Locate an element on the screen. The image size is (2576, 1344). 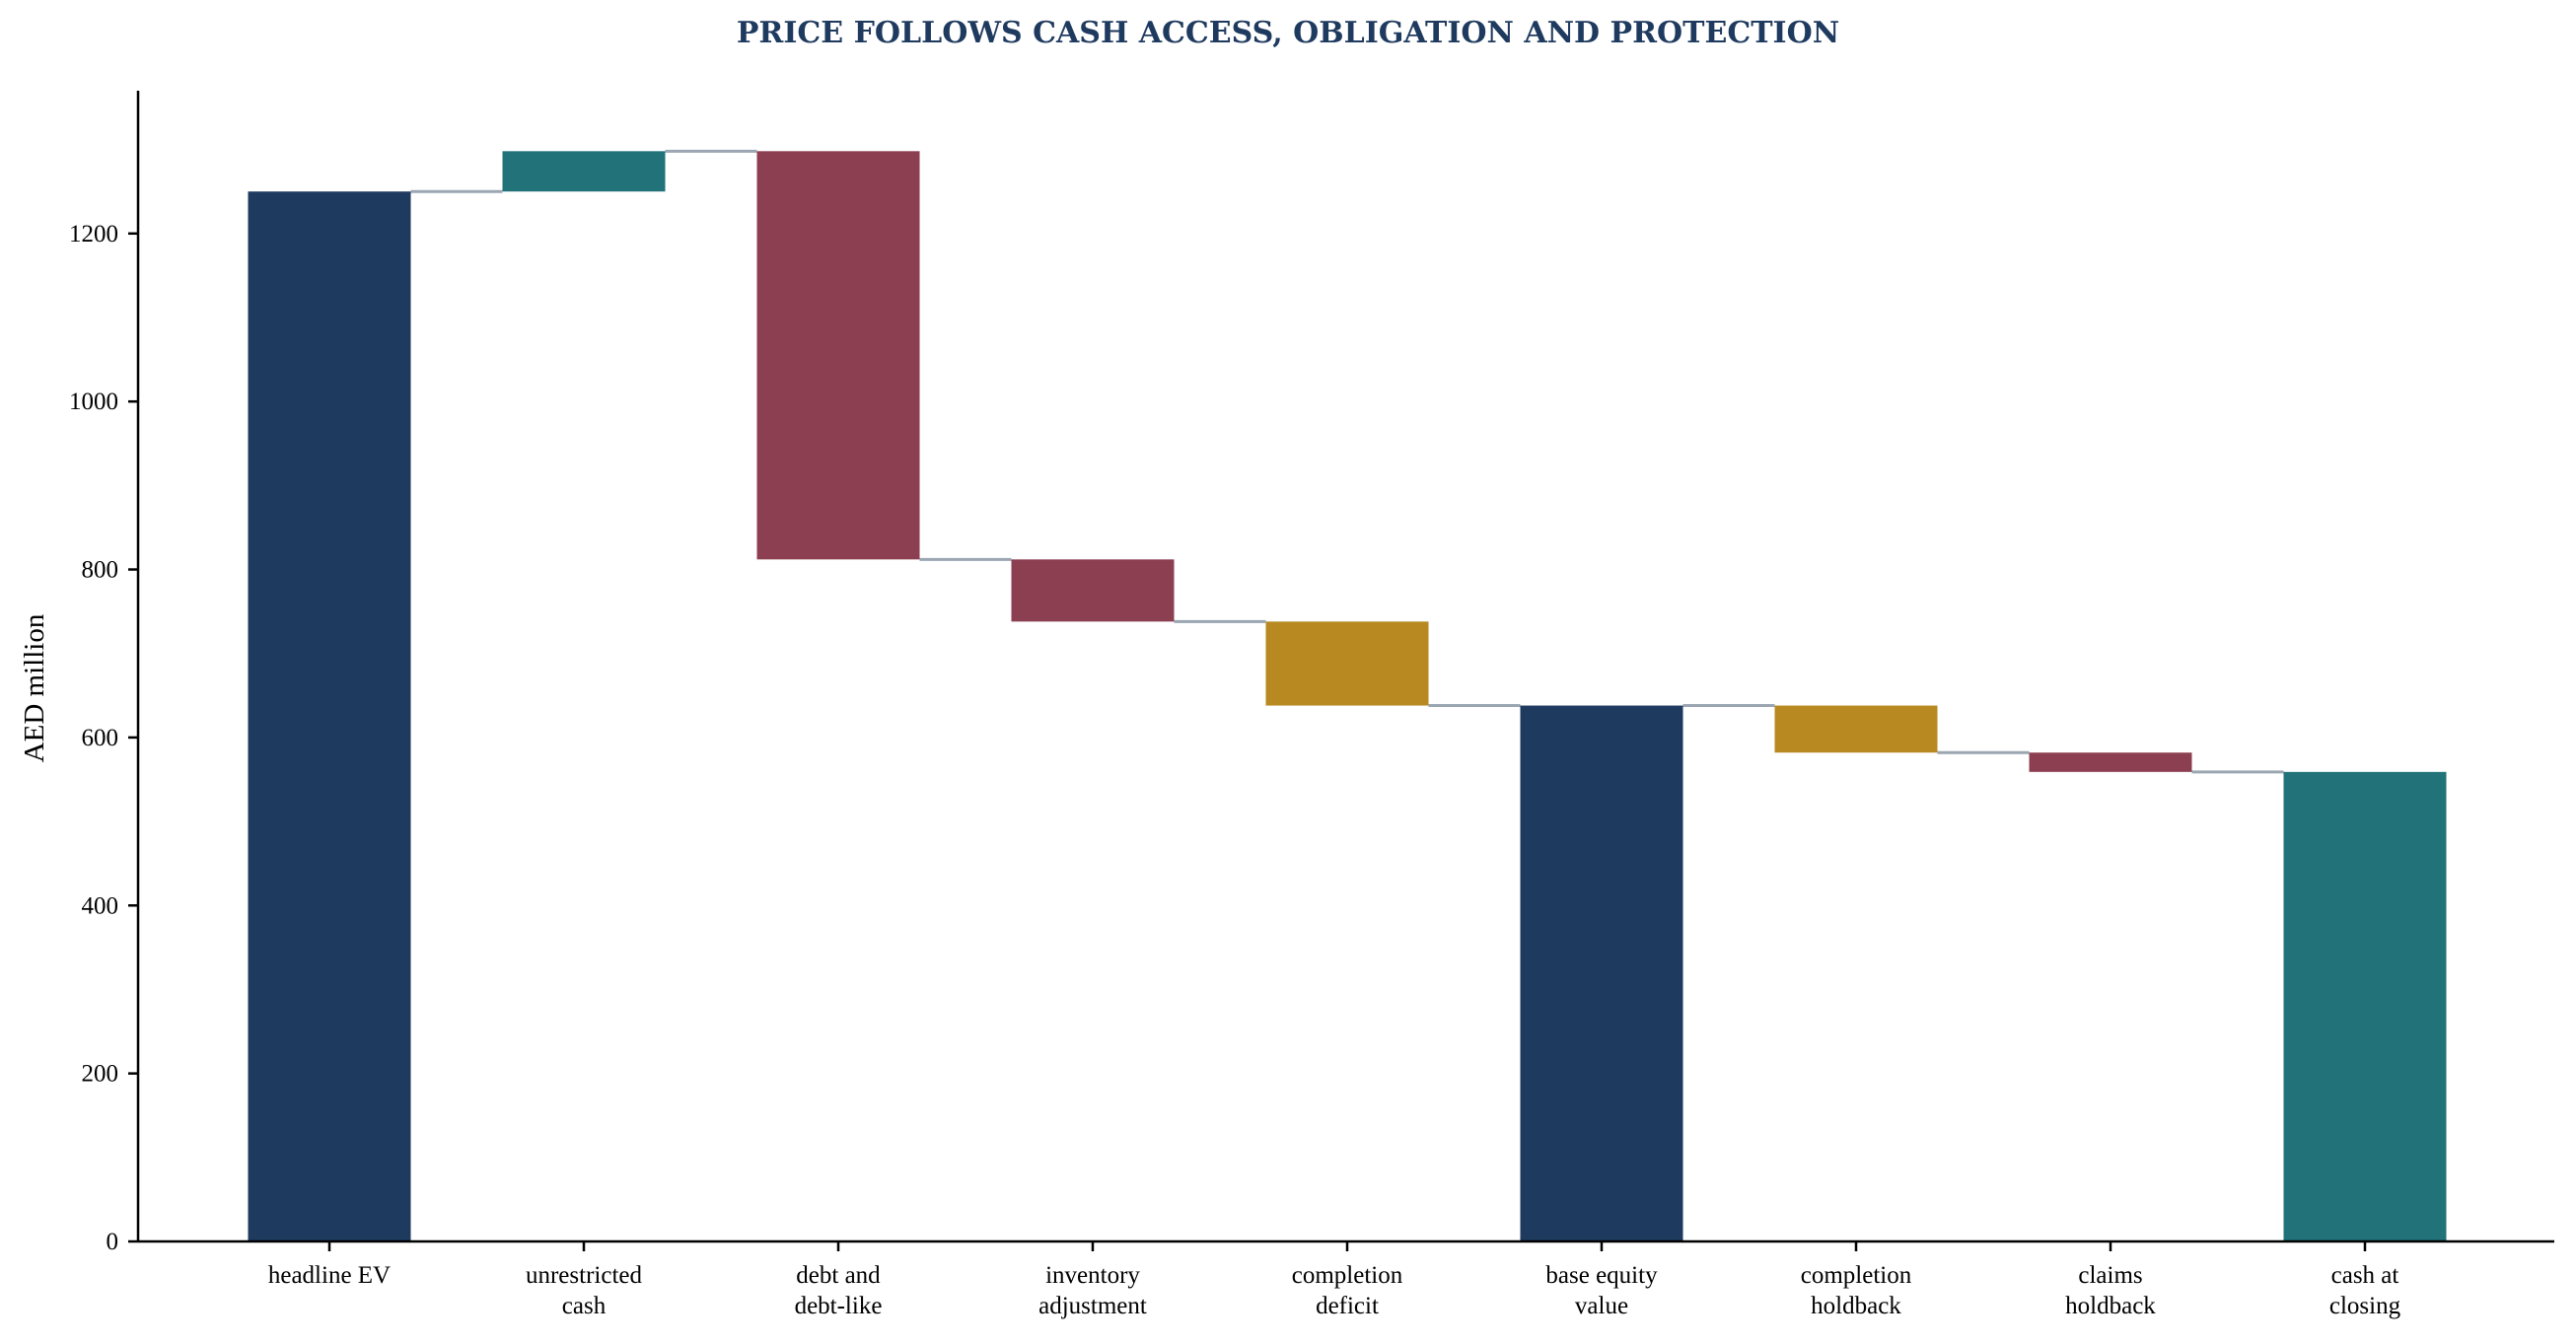
y-tick-label: 0 is located at coordinates (113, 1242).